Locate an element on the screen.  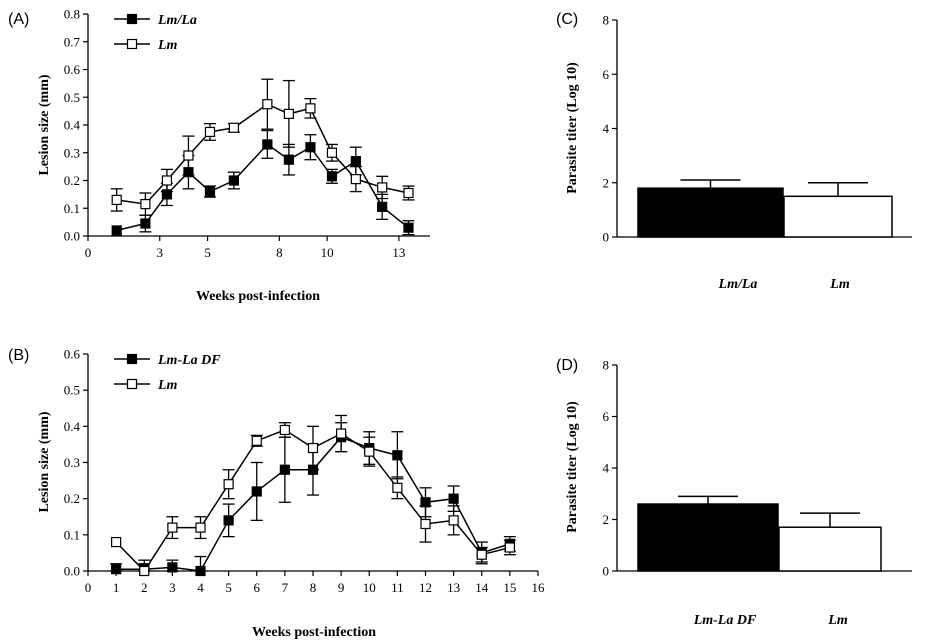
x-tick-label: 10 is located at coordinates (369, 587).